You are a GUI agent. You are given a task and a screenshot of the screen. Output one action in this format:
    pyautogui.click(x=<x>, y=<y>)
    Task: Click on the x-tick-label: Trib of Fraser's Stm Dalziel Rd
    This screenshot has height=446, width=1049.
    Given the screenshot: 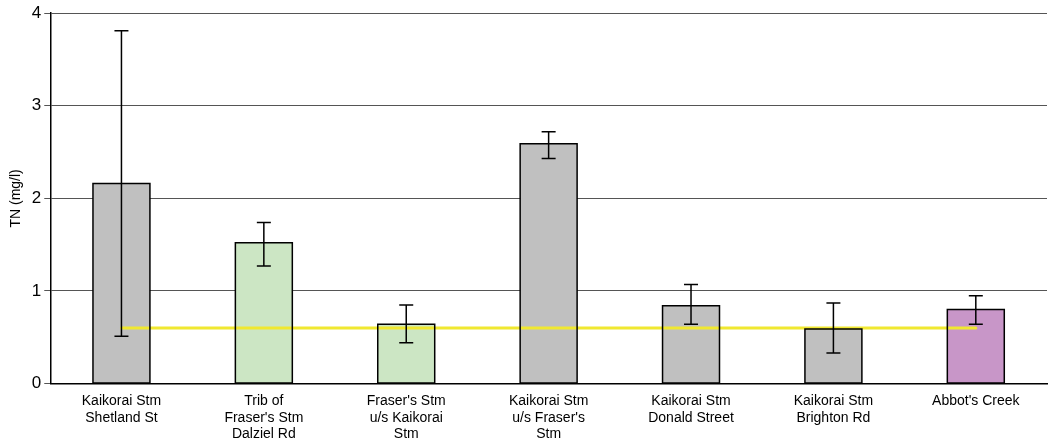 What is the action you would take?
    pyautogui.click(x=264, y=416)
    